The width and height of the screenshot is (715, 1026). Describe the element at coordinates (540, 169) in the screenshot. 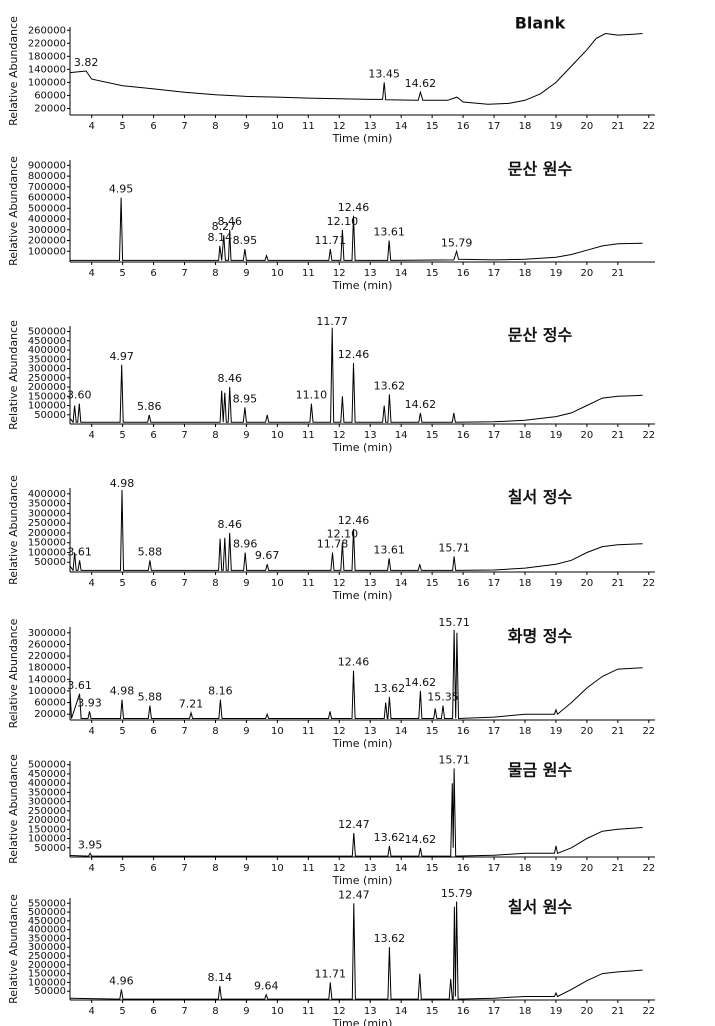

I see `panel-title: 문산 원수` at that location.